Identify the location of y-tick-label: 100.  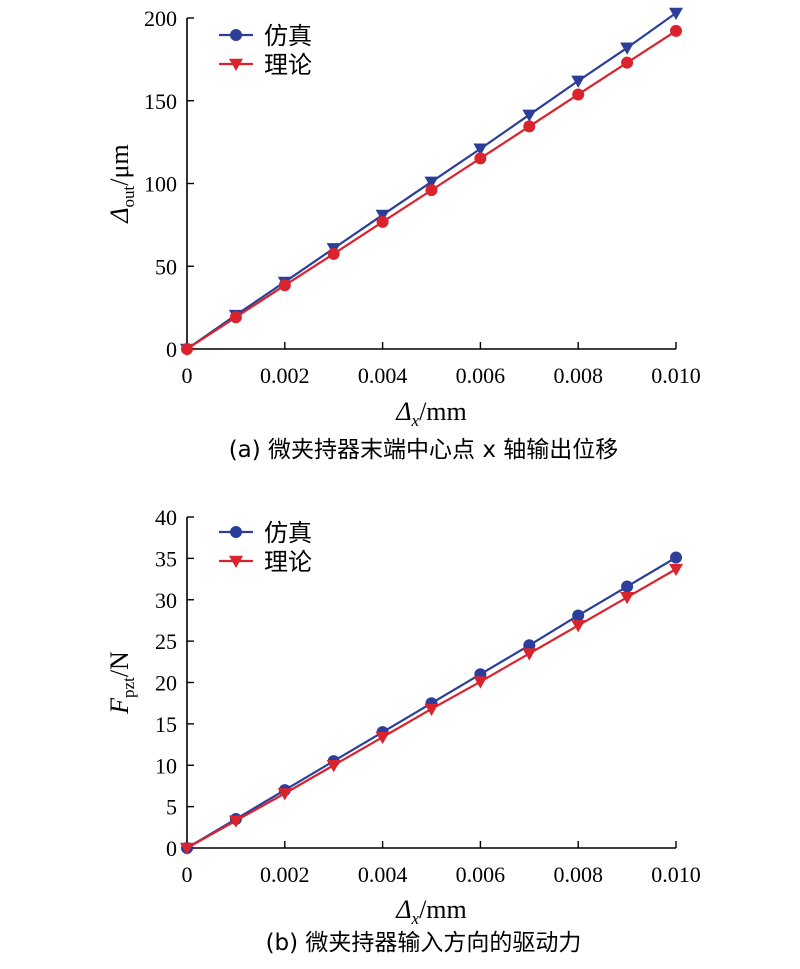
(160, 184).